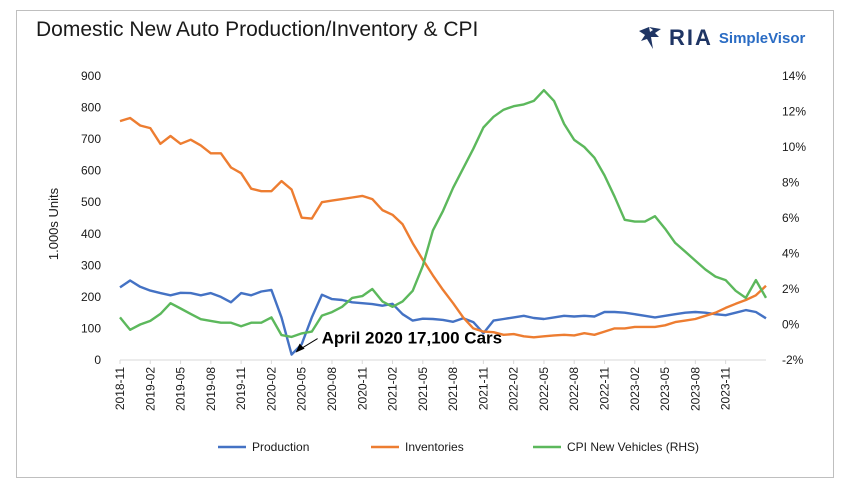 The image size is (850, 490). Describe the element at coordinates (791, 254) in the screenshot. I see `y2-tick-label: 4%` at that location.